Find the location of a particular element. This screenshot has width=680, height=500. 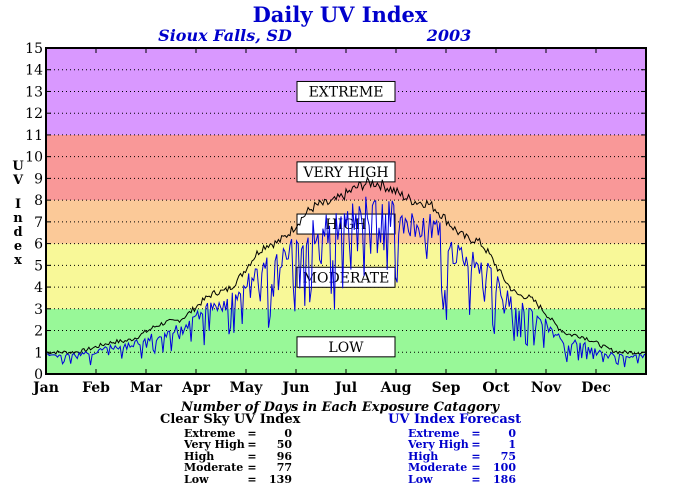

x-tick-label: Feb is located at coordinates (96, 388).